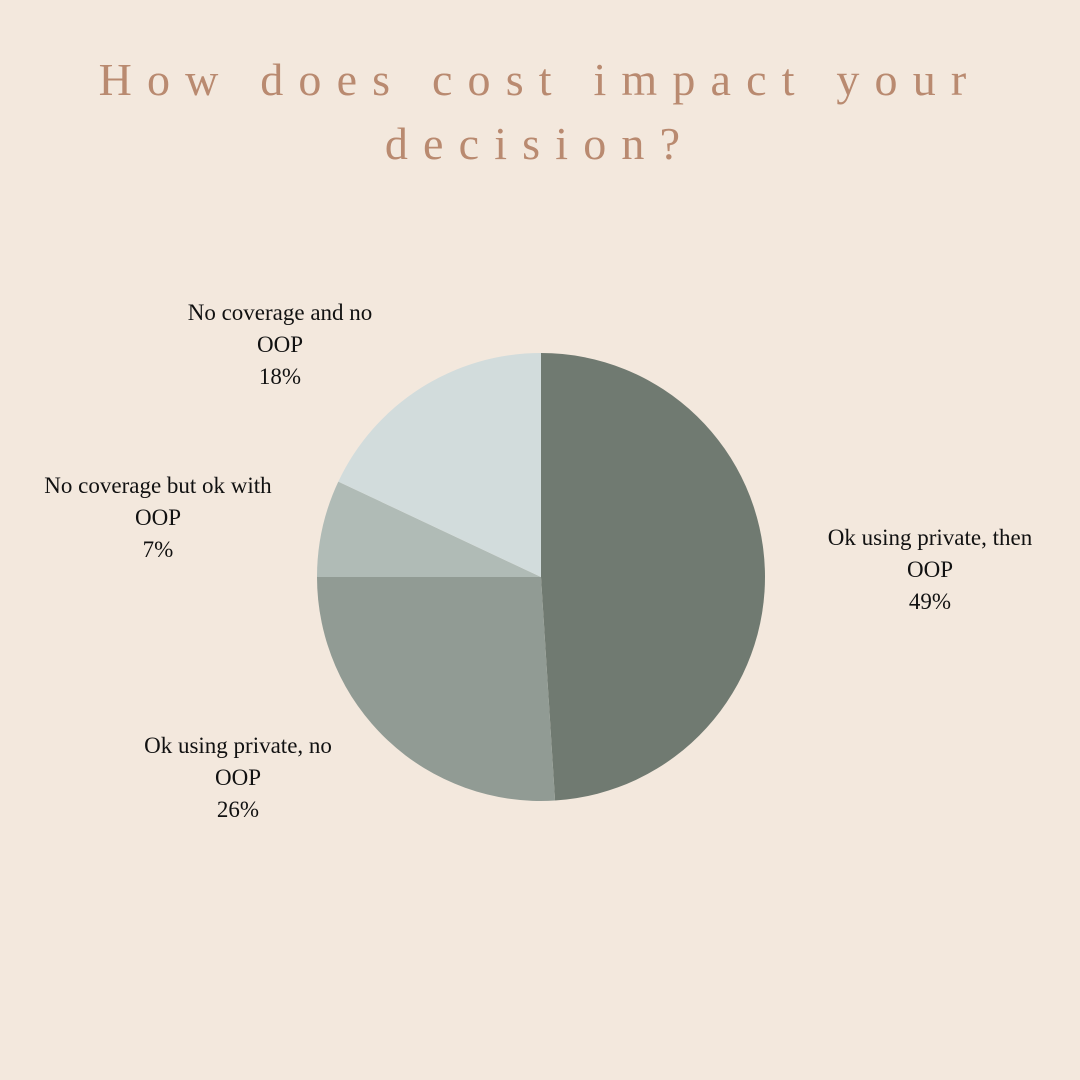  What do you see at coordinates (280, 376) in the screenshot?
I see `value-label: 18%` at bounding box center [280, 376].